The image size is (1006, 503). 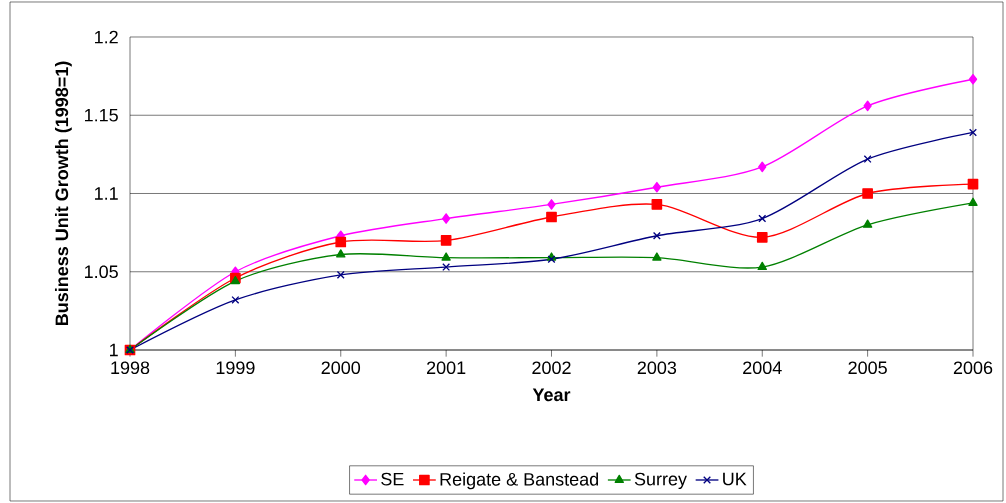 What do you see at coordinates (63, 193) in the screenshot?
I see `y-axis-title: Business Unit Growth (1998=1)` at bounding box center [63, 193].